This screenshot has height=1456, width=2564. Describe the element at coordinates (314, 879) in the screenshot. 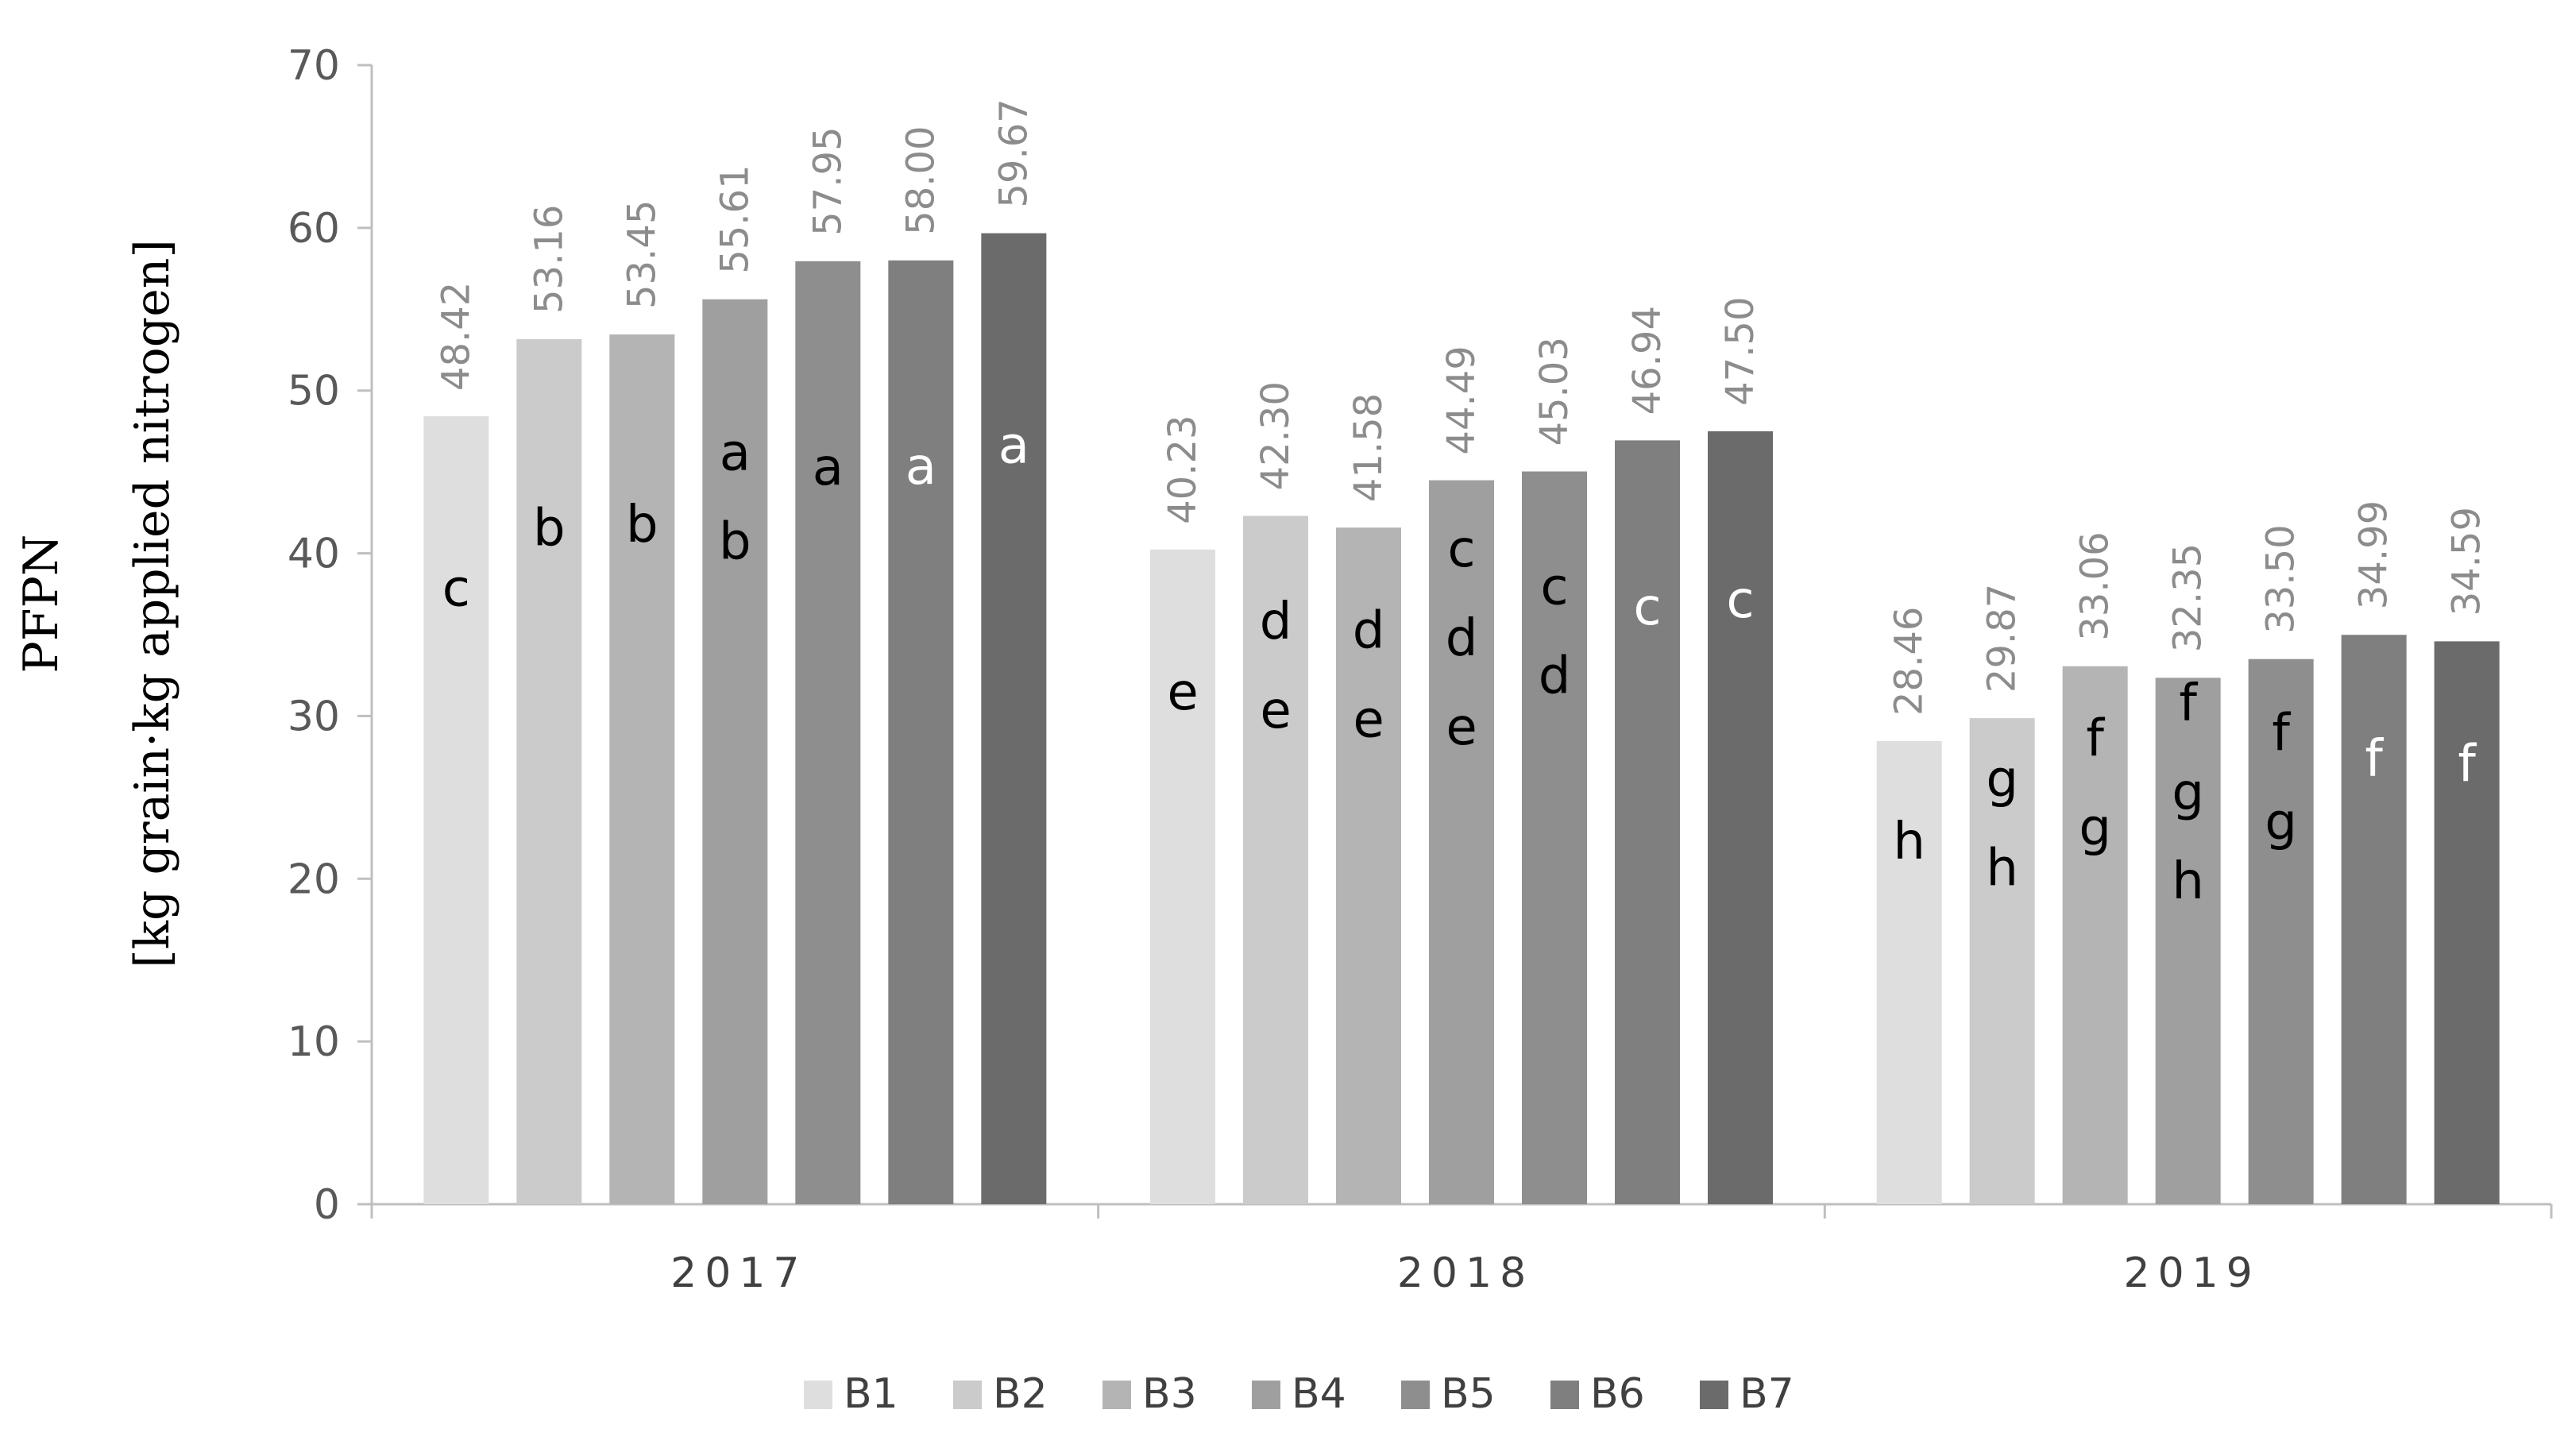

I see `y-tick-label: 20` at that location.